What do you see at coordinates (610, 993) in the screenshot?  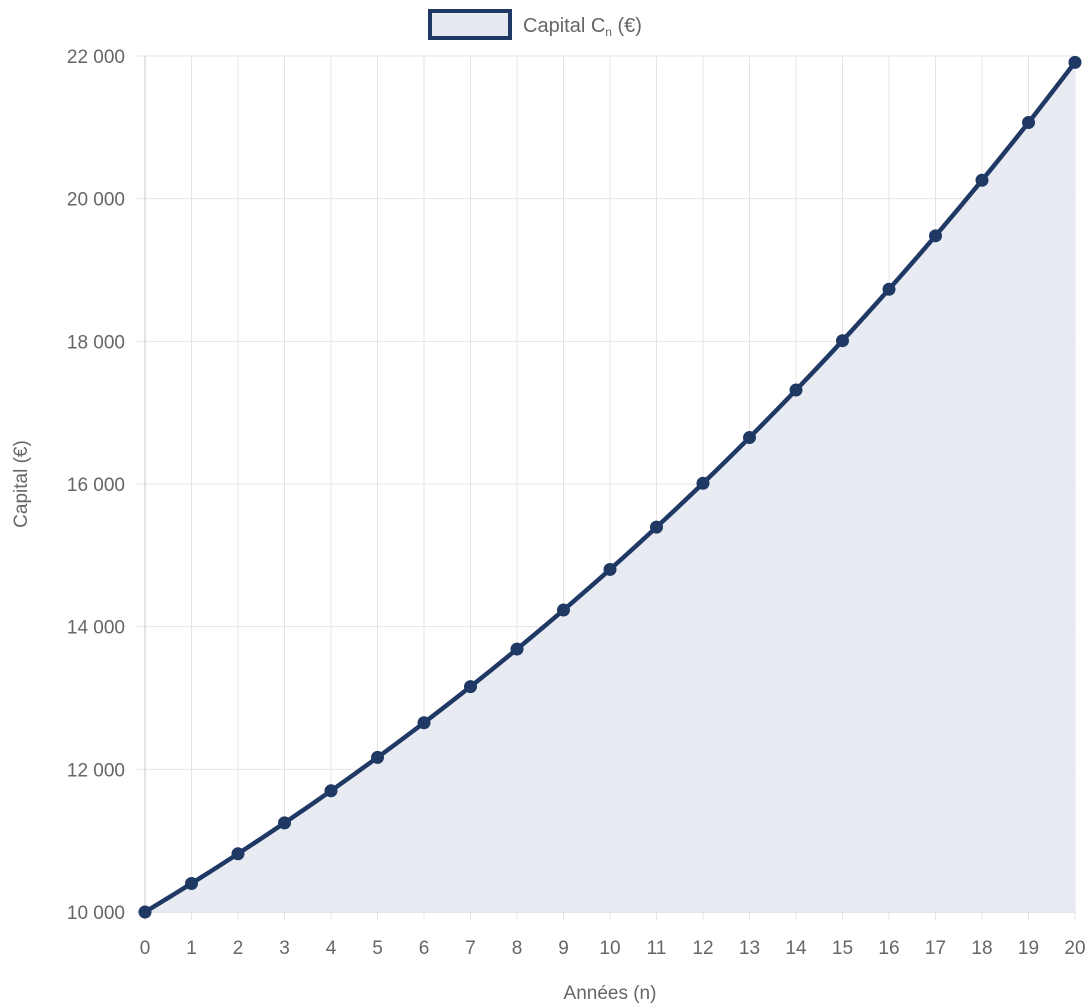 I see `x-axis-title: Années (n)` at bounding box center [610, 993].